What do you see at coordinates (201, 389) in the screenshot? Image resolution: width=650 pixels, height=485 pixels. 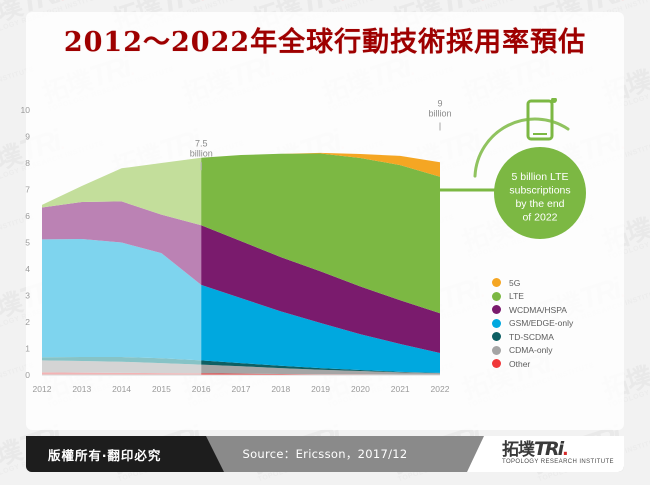 I see `x-tick-label: 2016` at bounding box center [201, 389].